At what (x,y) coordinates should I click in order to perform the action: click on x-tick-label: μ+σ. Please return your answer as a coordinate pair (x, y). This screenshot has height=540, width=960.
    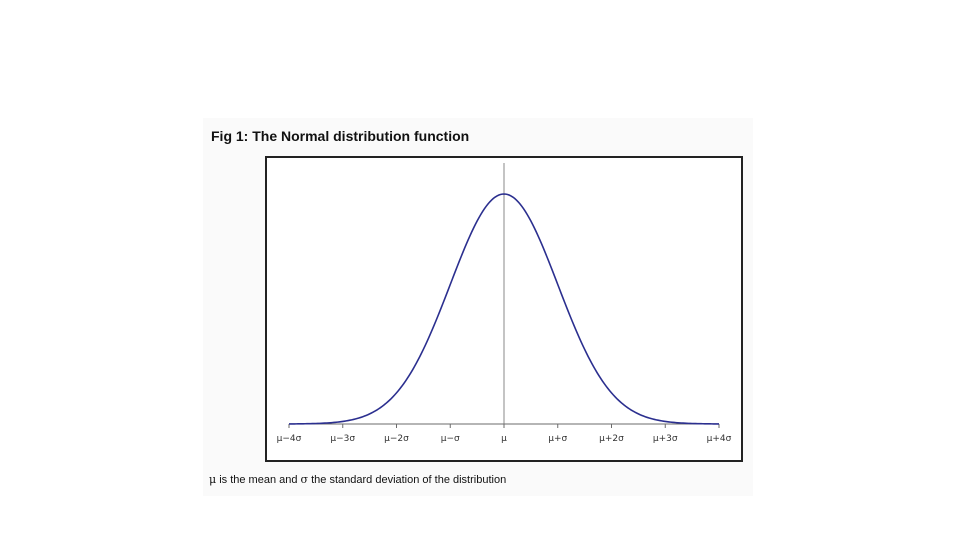
    Looking at the image, I should click on (557, 439).